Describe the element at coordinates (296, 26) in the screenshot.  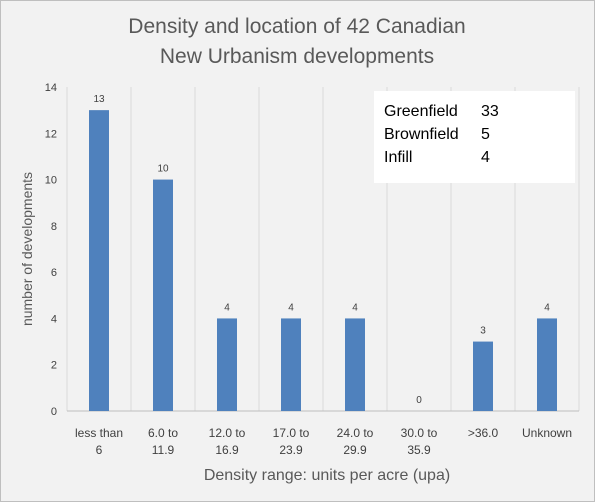
I see `chart-title-line: Density and location of 42 Canadian` at that location.